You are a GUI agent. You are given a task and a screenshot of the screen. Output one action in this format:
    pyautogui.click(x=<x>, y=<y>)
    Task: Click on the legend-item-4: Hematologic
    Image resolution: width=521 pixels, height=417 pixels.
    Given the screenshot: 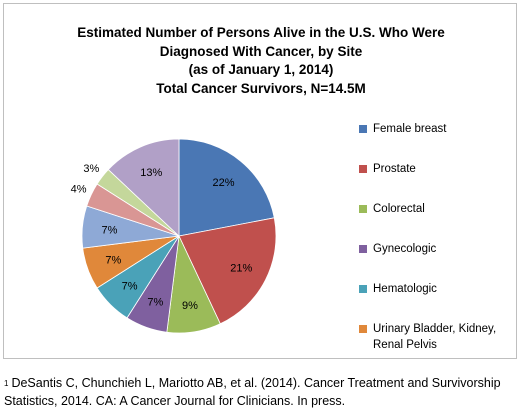 What is the action you would take?
    pyautogui.click(x=439, y=289)
    